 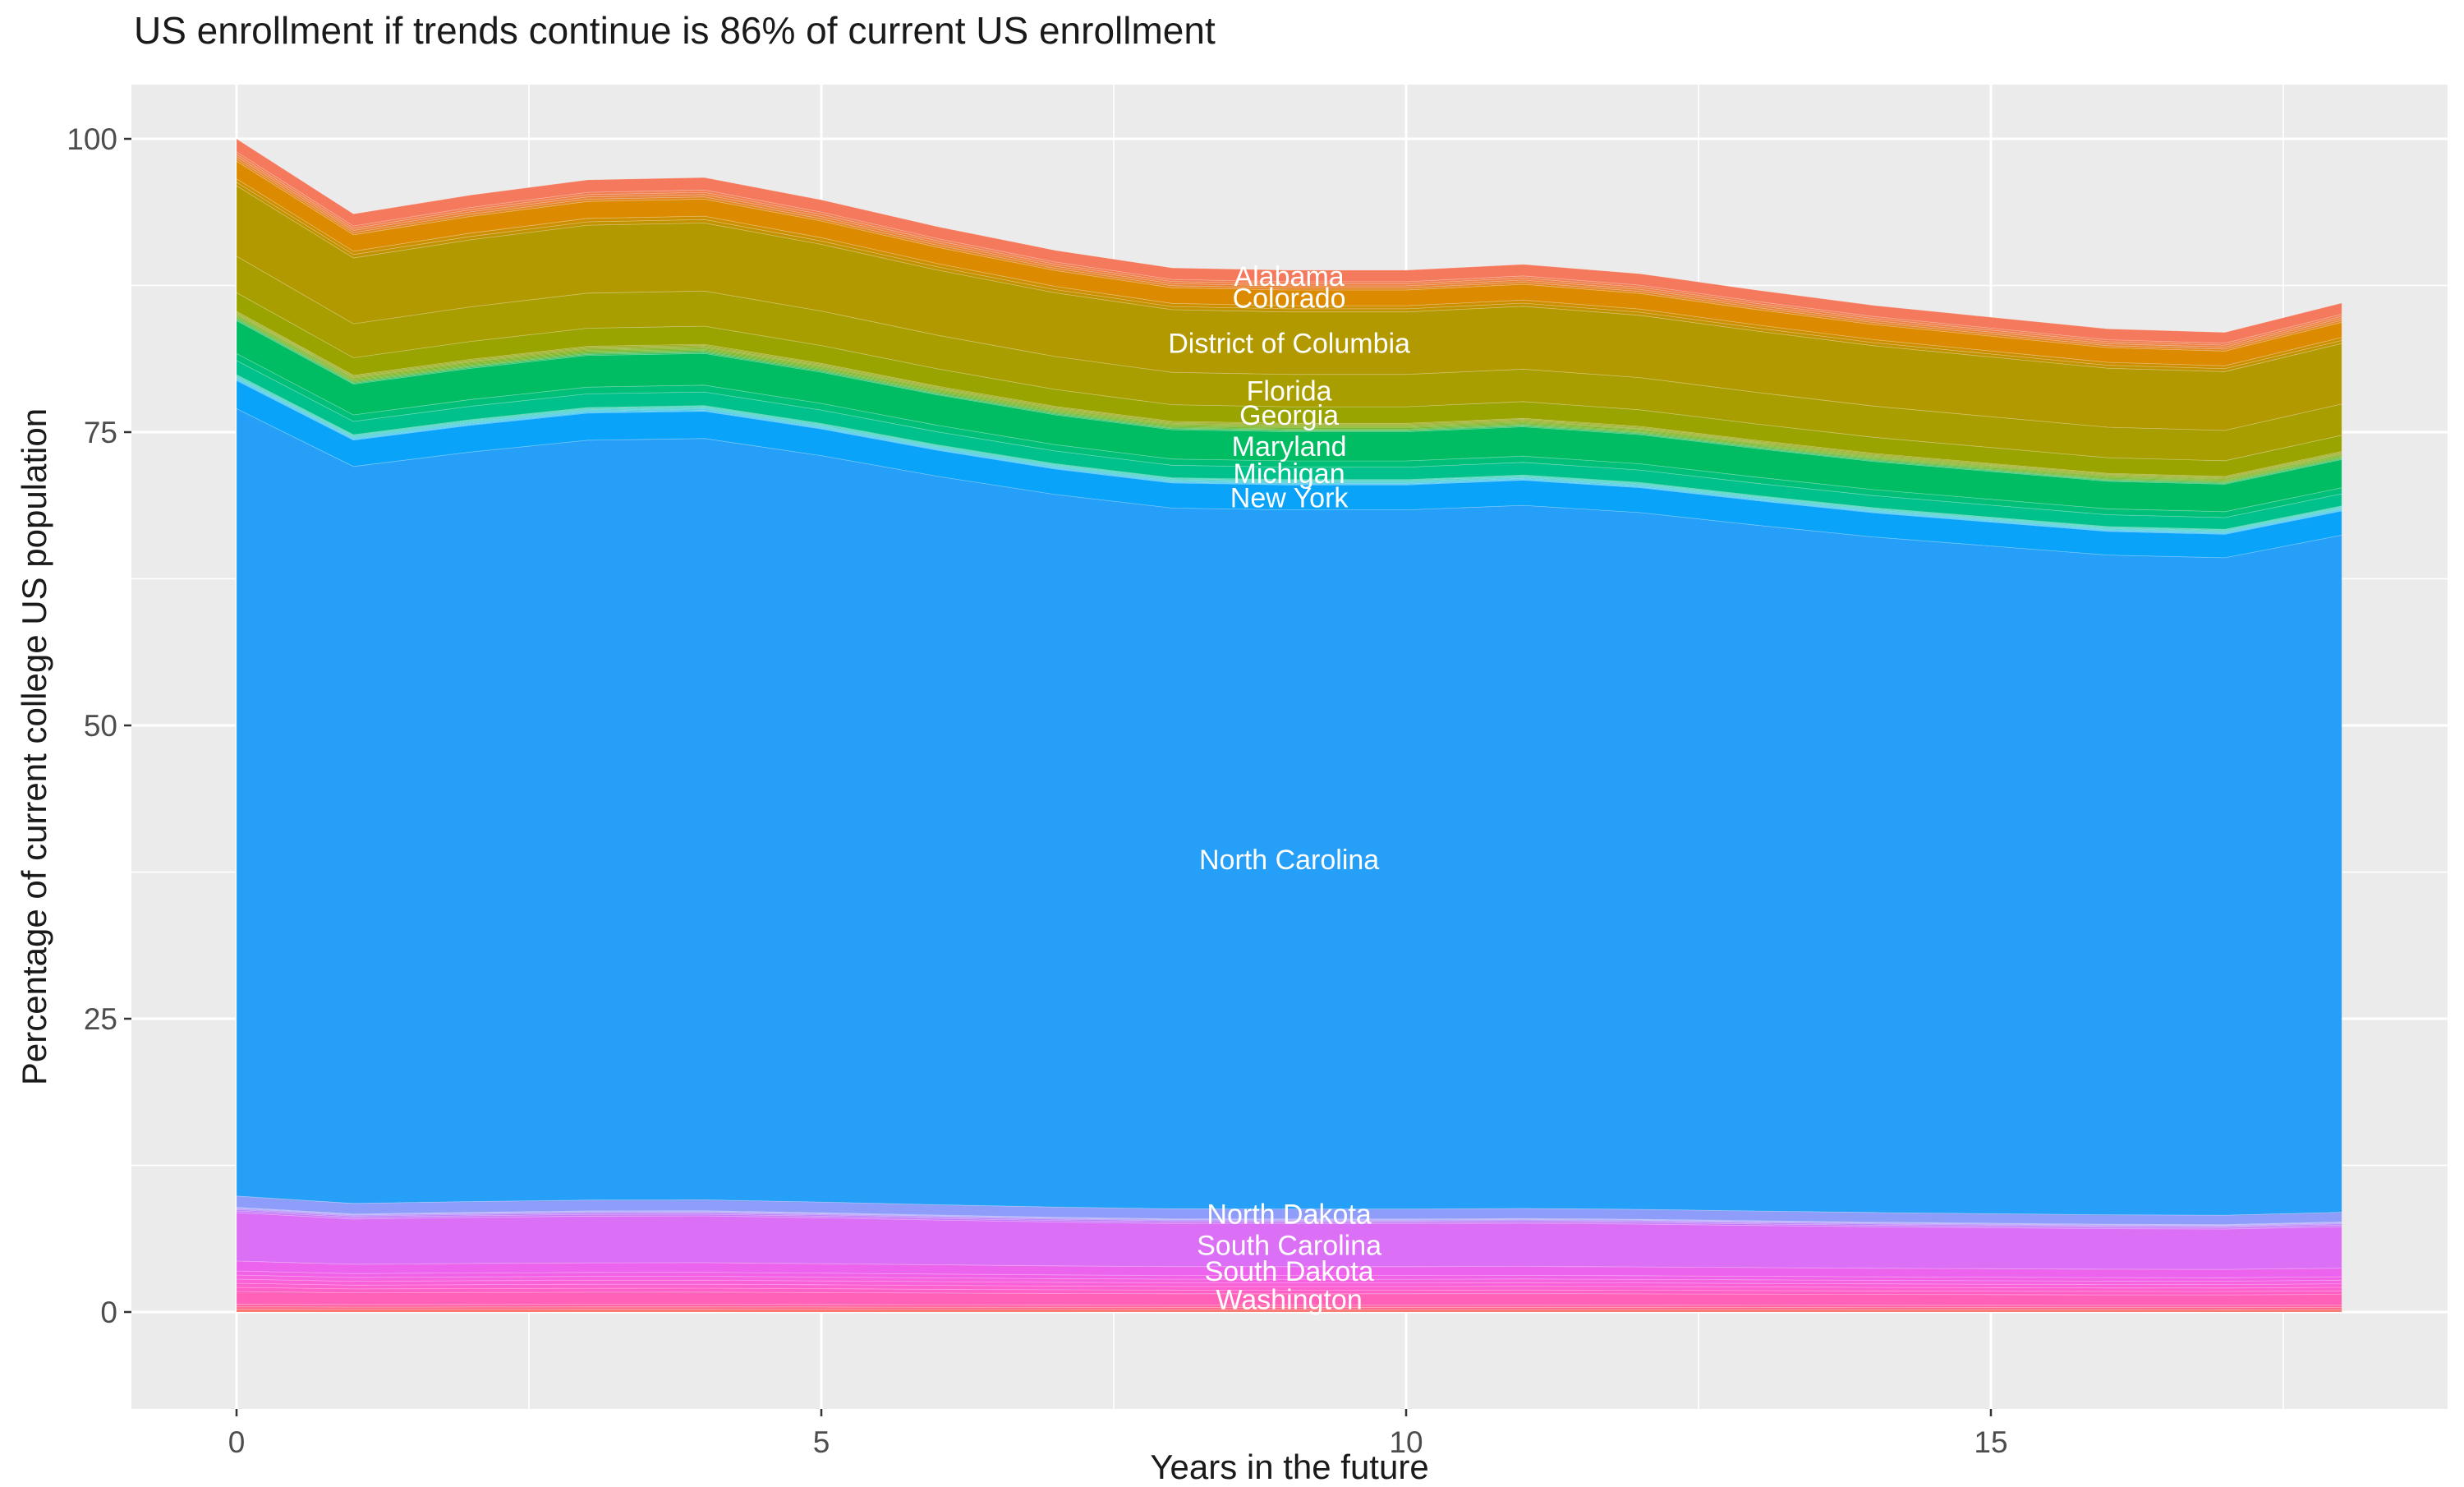 I want to click on band-label-washington: Washington, so click(x=1289, y=1300).